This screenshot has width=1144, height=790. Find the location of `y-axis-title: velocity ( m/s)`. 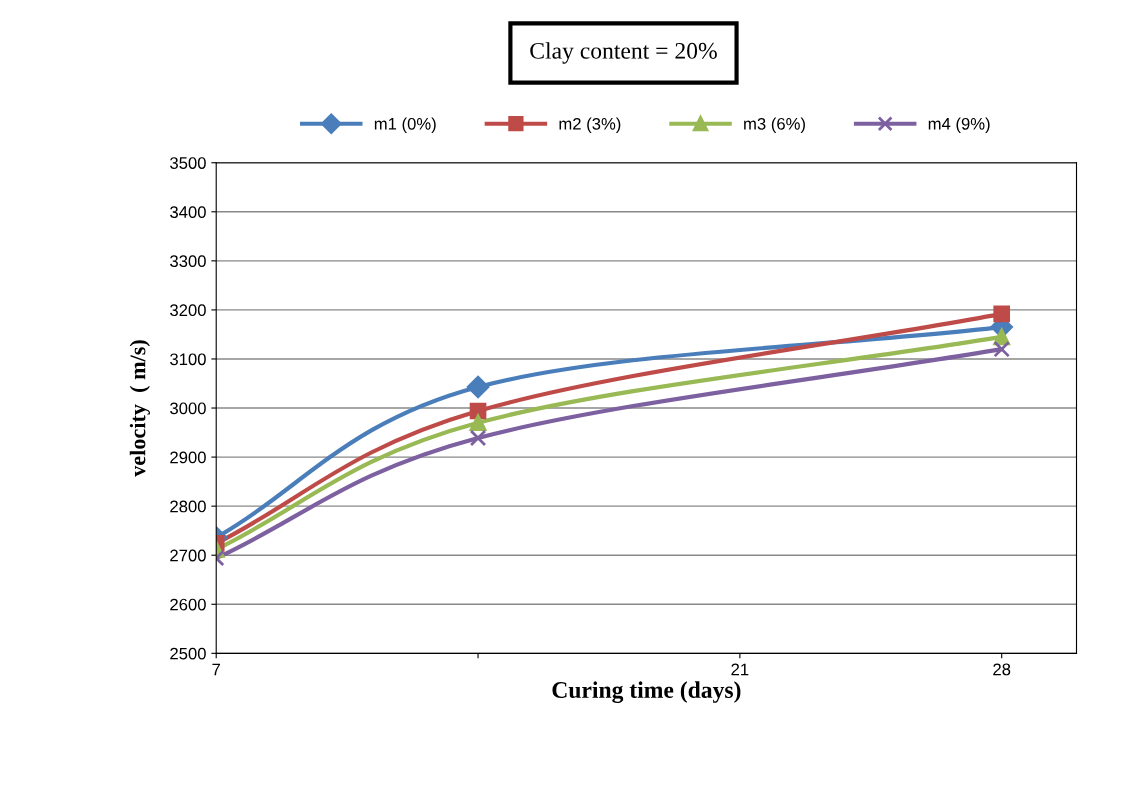

y-axis-title: velocity ( m/s) is located at coordinates (139, 408).